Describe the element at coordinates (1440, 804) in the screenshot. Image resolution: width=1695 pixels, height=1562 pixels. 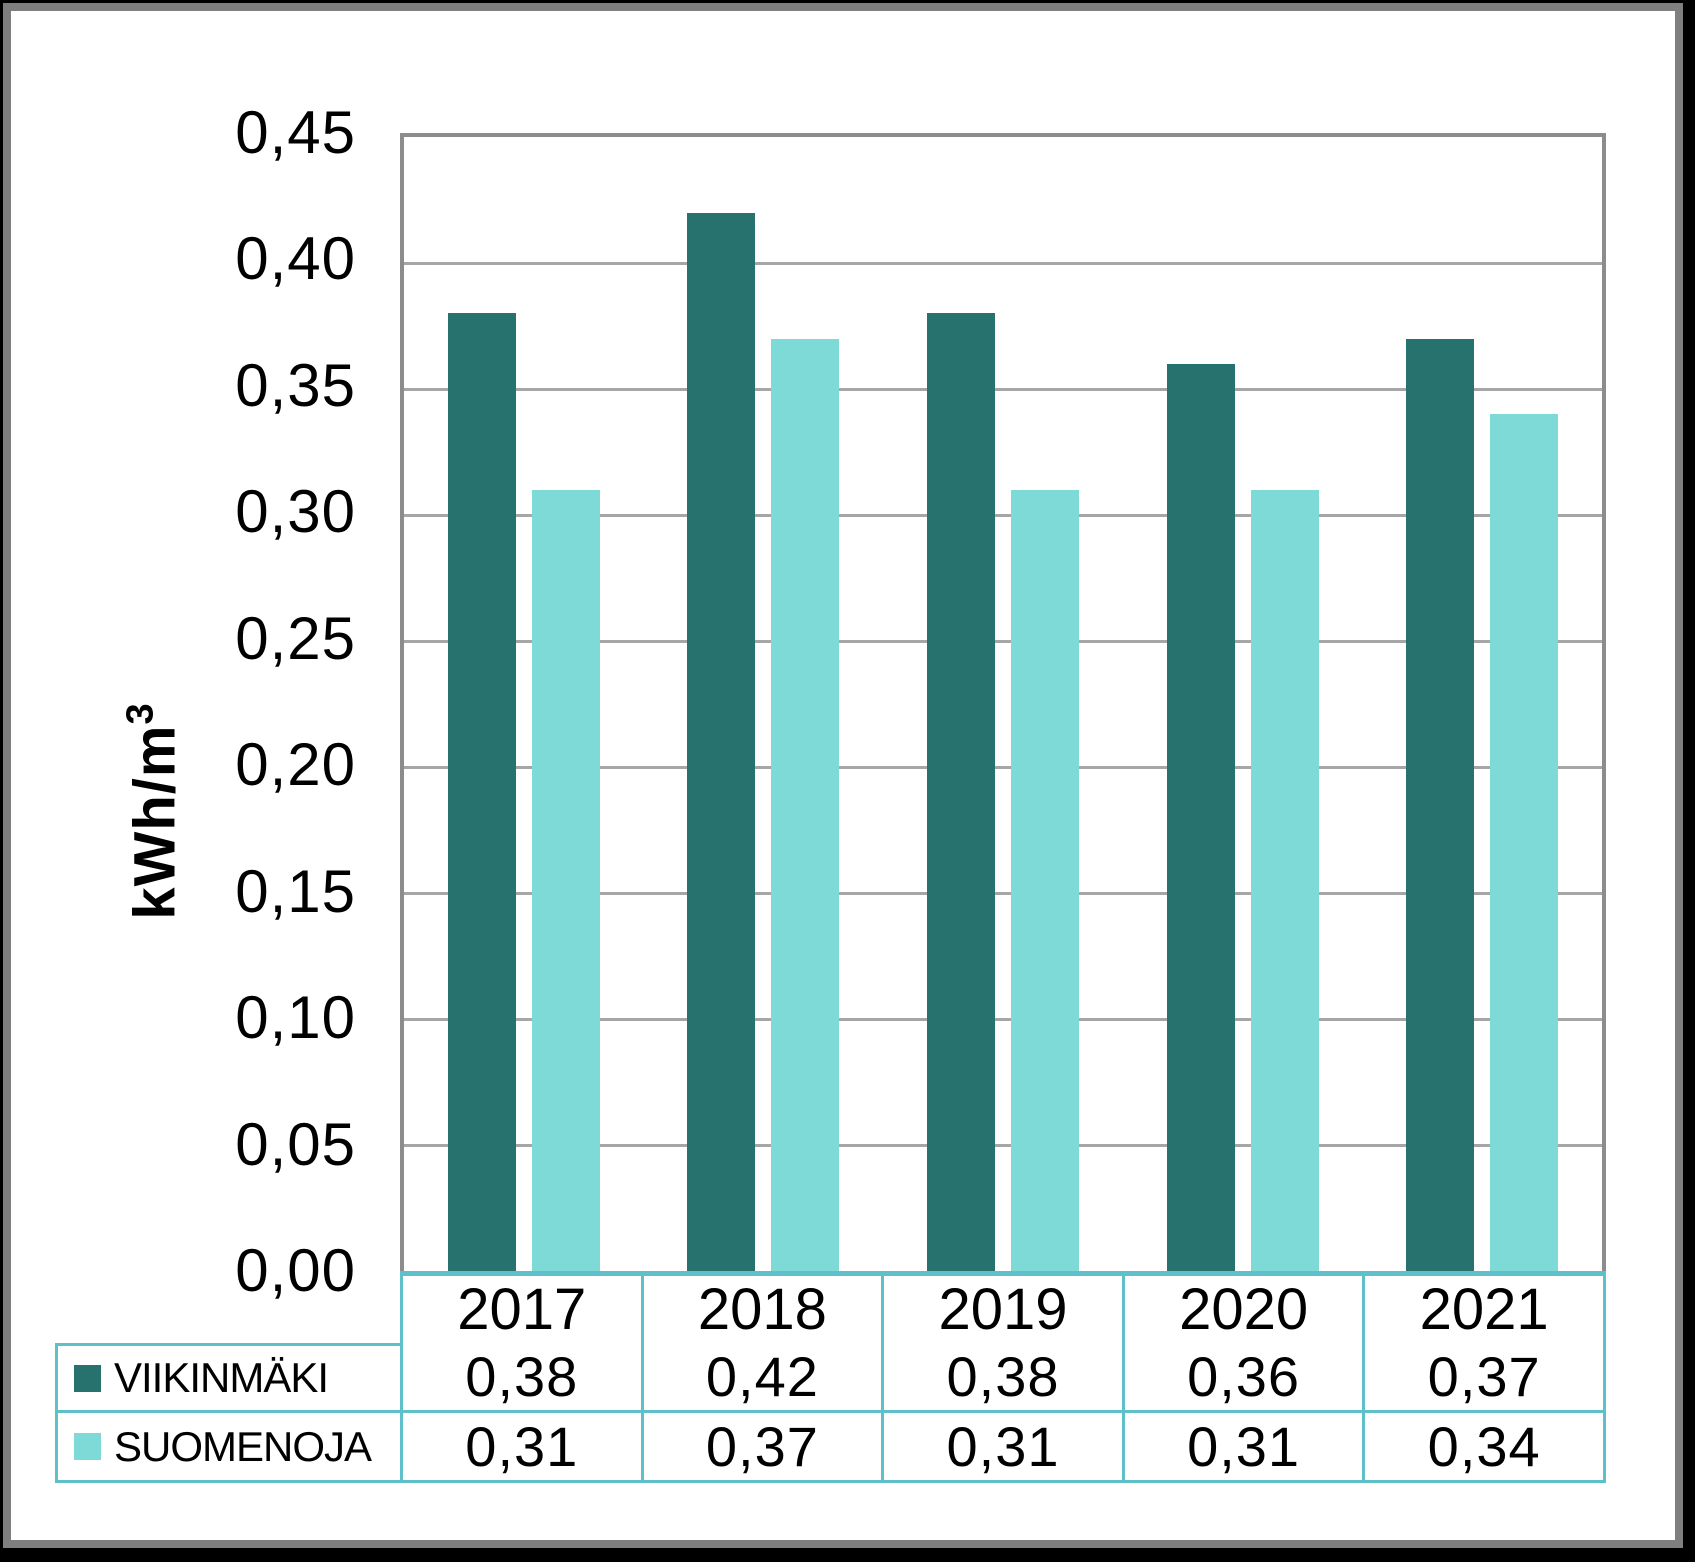
I see `bar-viikinmaki-2021` at that location.